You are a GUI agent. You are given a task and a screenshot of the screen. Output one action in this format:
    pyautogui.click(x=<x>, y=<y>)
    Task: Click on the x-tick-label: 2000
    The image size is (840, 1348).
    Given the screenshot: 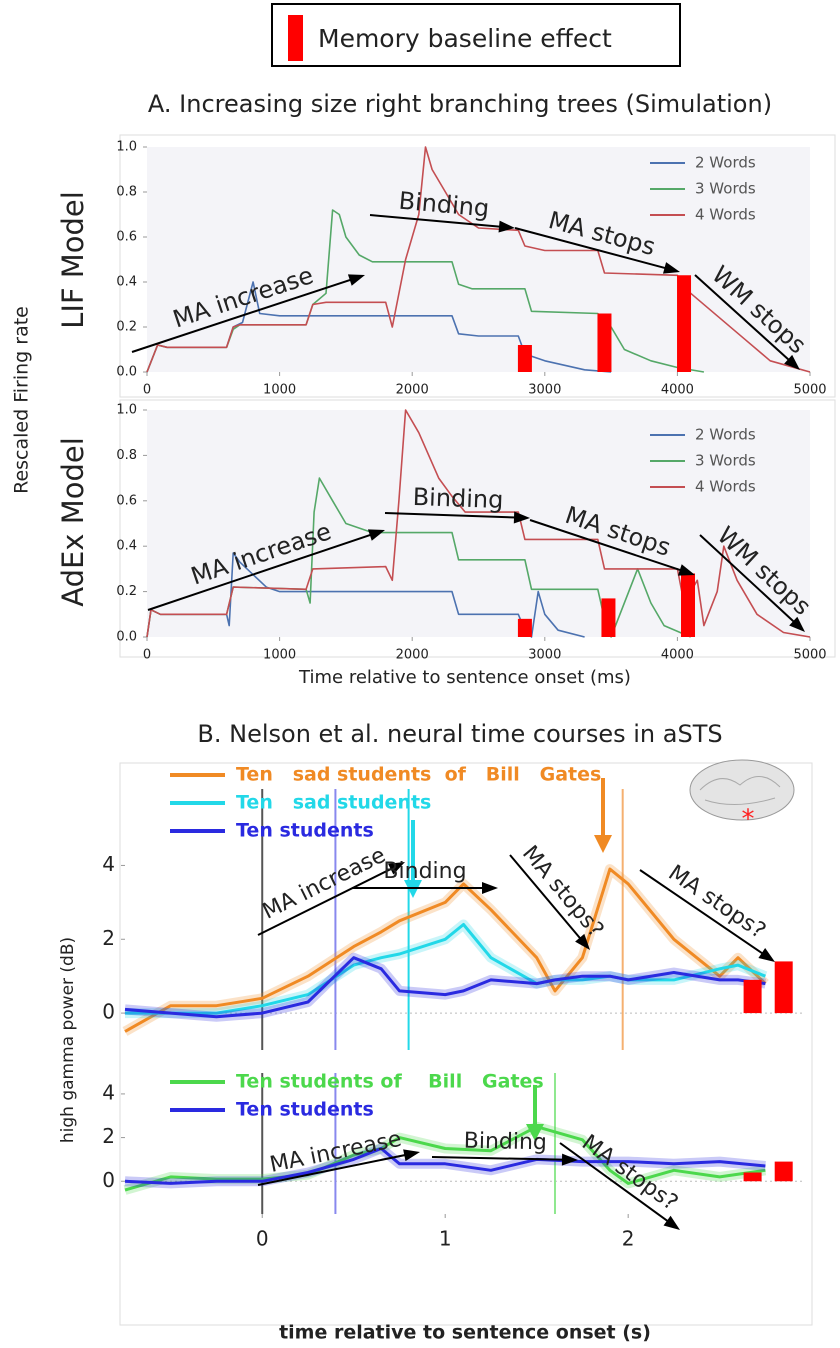 What is the action you would take?
    pyautogui.click(x=412, y=655)
    